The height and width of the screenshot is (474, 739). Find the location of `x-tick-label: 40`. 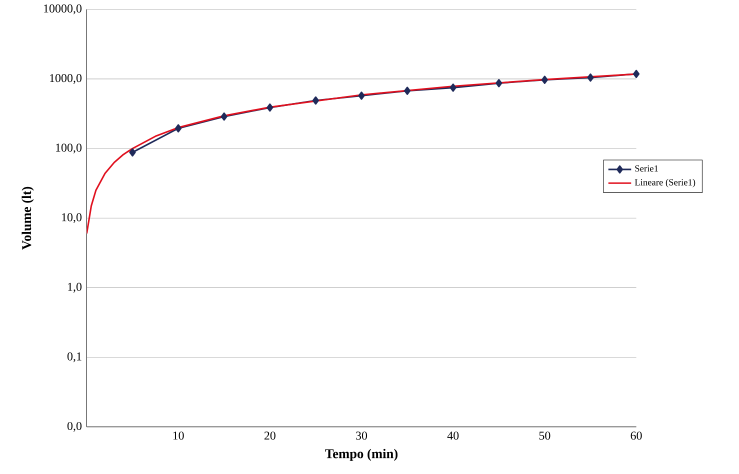

x-tick-label: 40 is located at coordinates (453, 436).